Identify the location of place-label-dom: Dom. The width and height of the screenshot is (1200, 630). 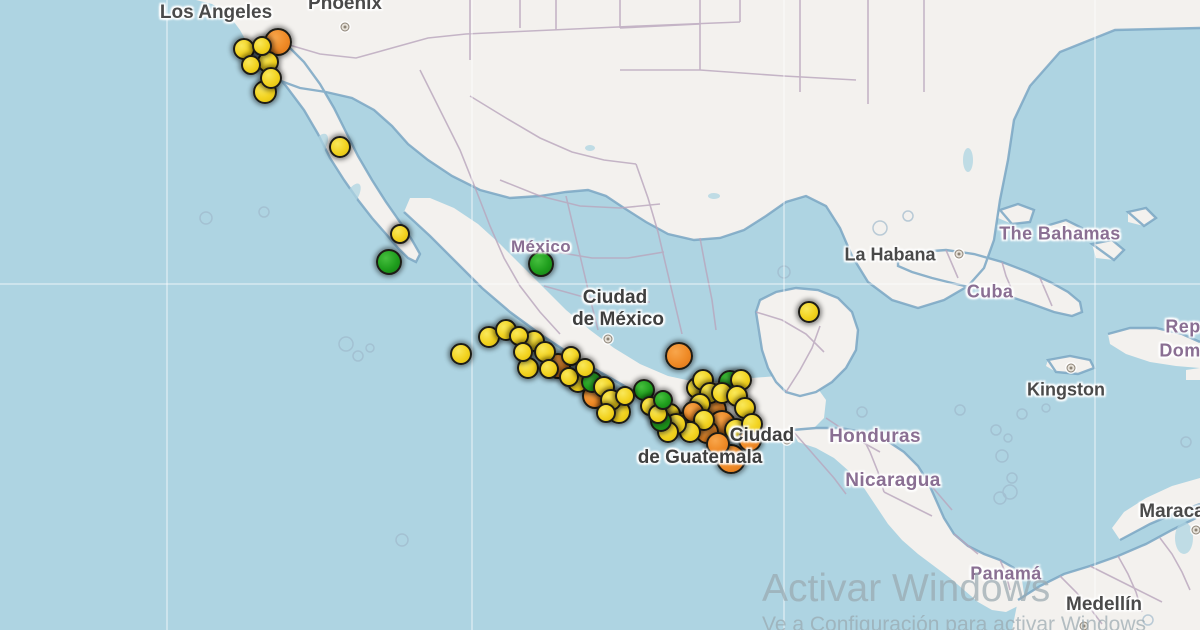
(1179, 350).